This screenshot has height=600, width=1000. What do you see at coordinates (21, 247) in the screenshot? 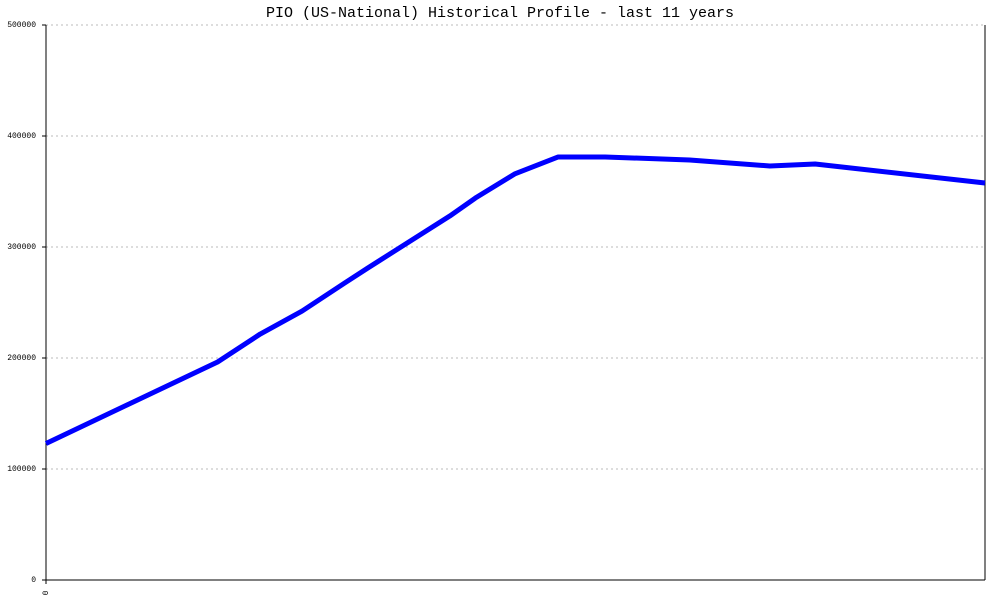
I see `y-tick-label: 300000` at bounding box center [21, 247].